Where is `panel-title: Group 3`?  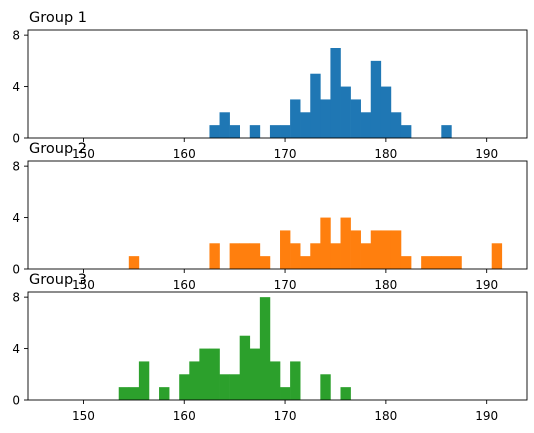
panel-title: Group 3 is located at coordinates (58, 280).